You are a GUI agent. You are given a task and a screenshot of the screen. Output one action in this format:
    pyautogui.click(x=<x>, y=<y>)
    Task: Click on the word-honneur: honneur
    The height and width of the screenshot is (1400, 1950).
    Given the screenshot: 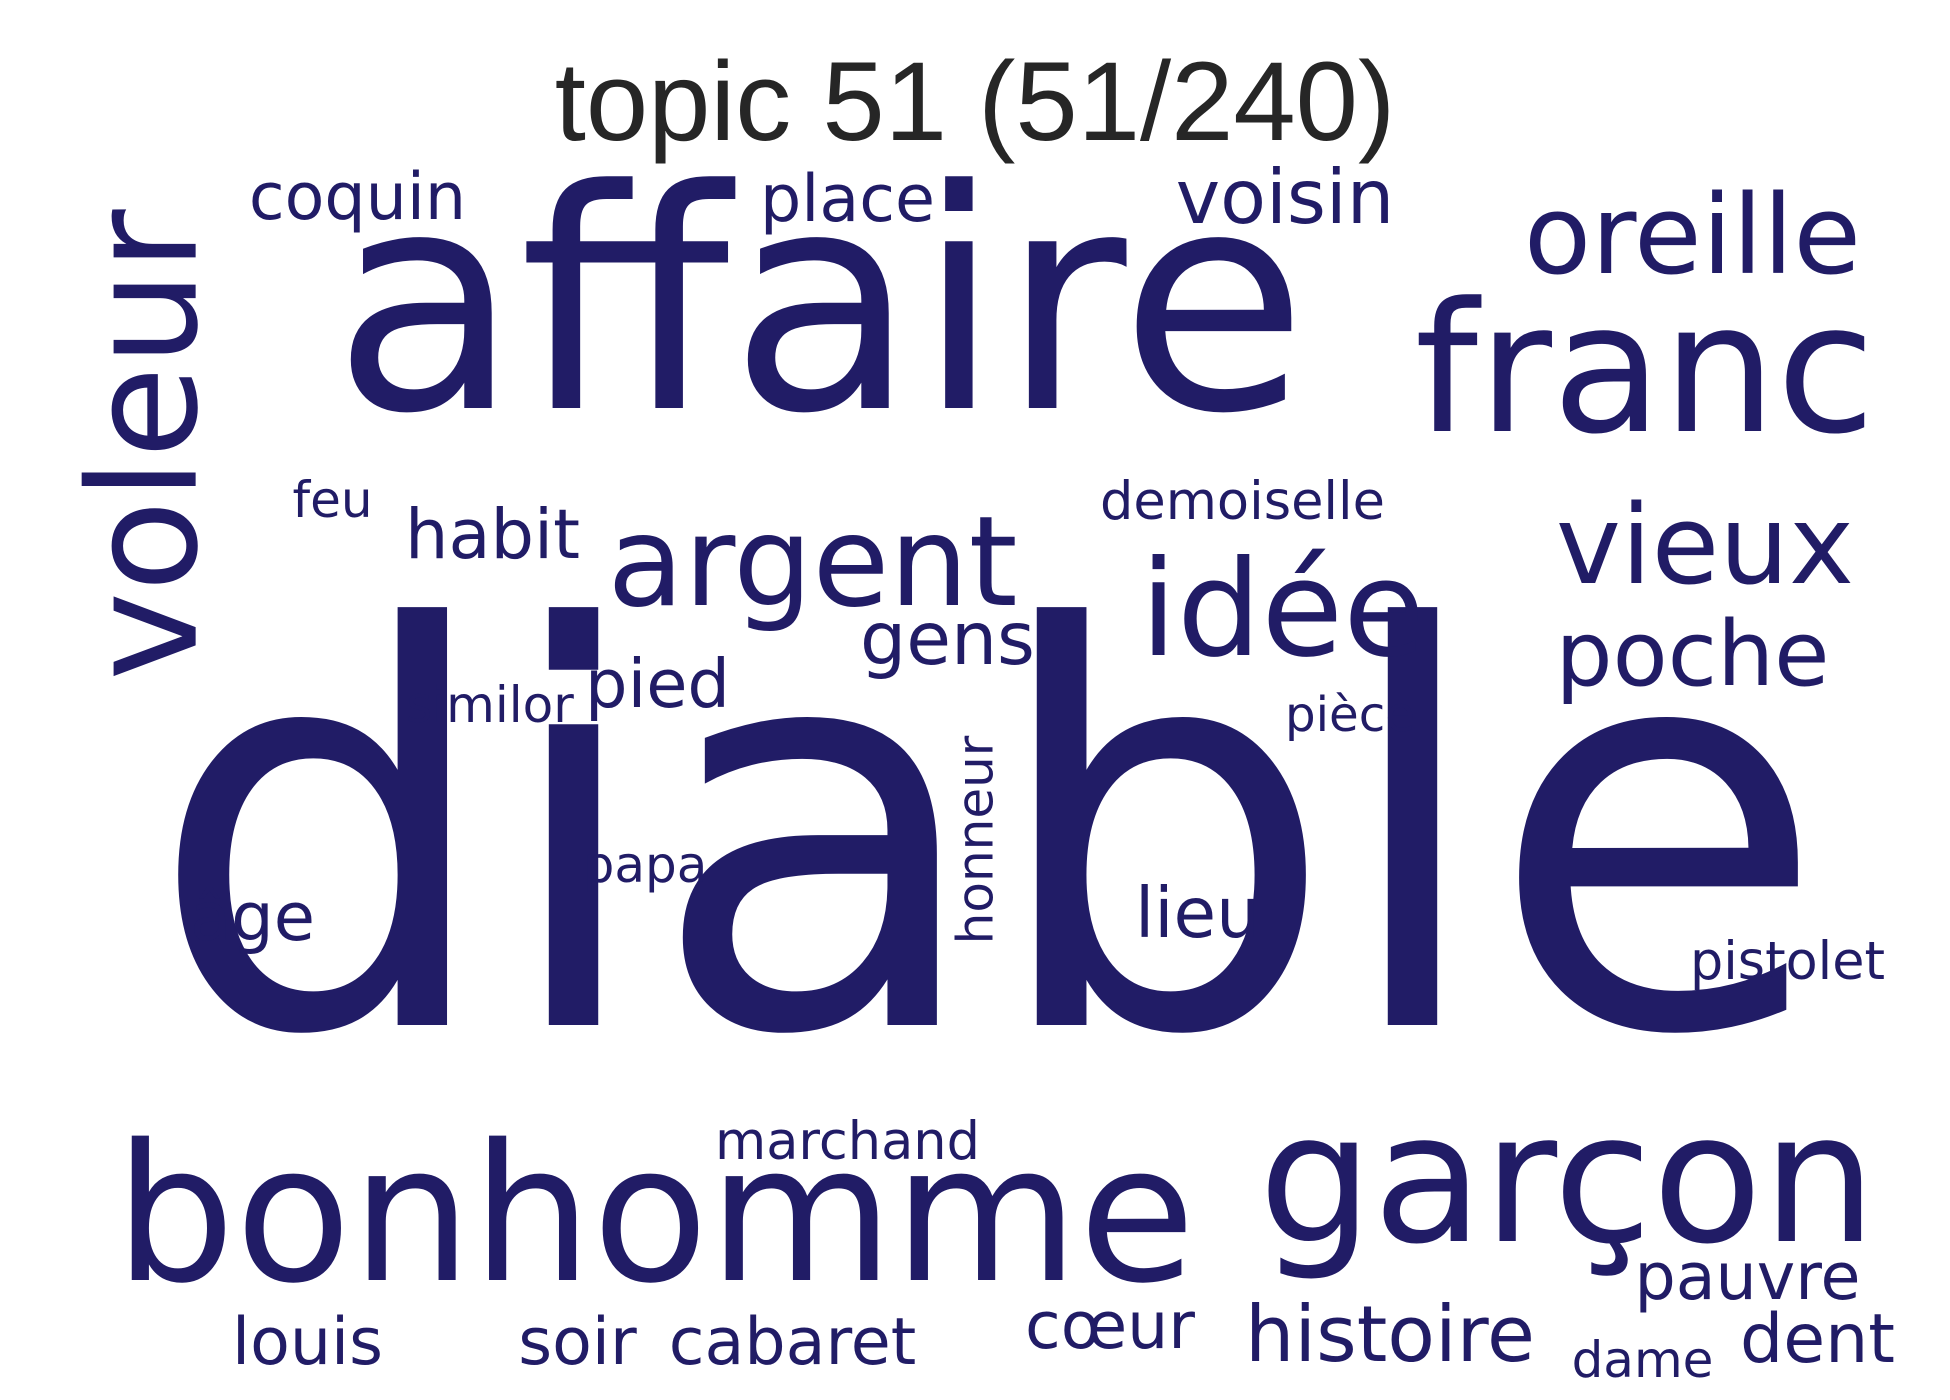 What is the action you would take?
    pyautogui.click(x=974, y=840)
    